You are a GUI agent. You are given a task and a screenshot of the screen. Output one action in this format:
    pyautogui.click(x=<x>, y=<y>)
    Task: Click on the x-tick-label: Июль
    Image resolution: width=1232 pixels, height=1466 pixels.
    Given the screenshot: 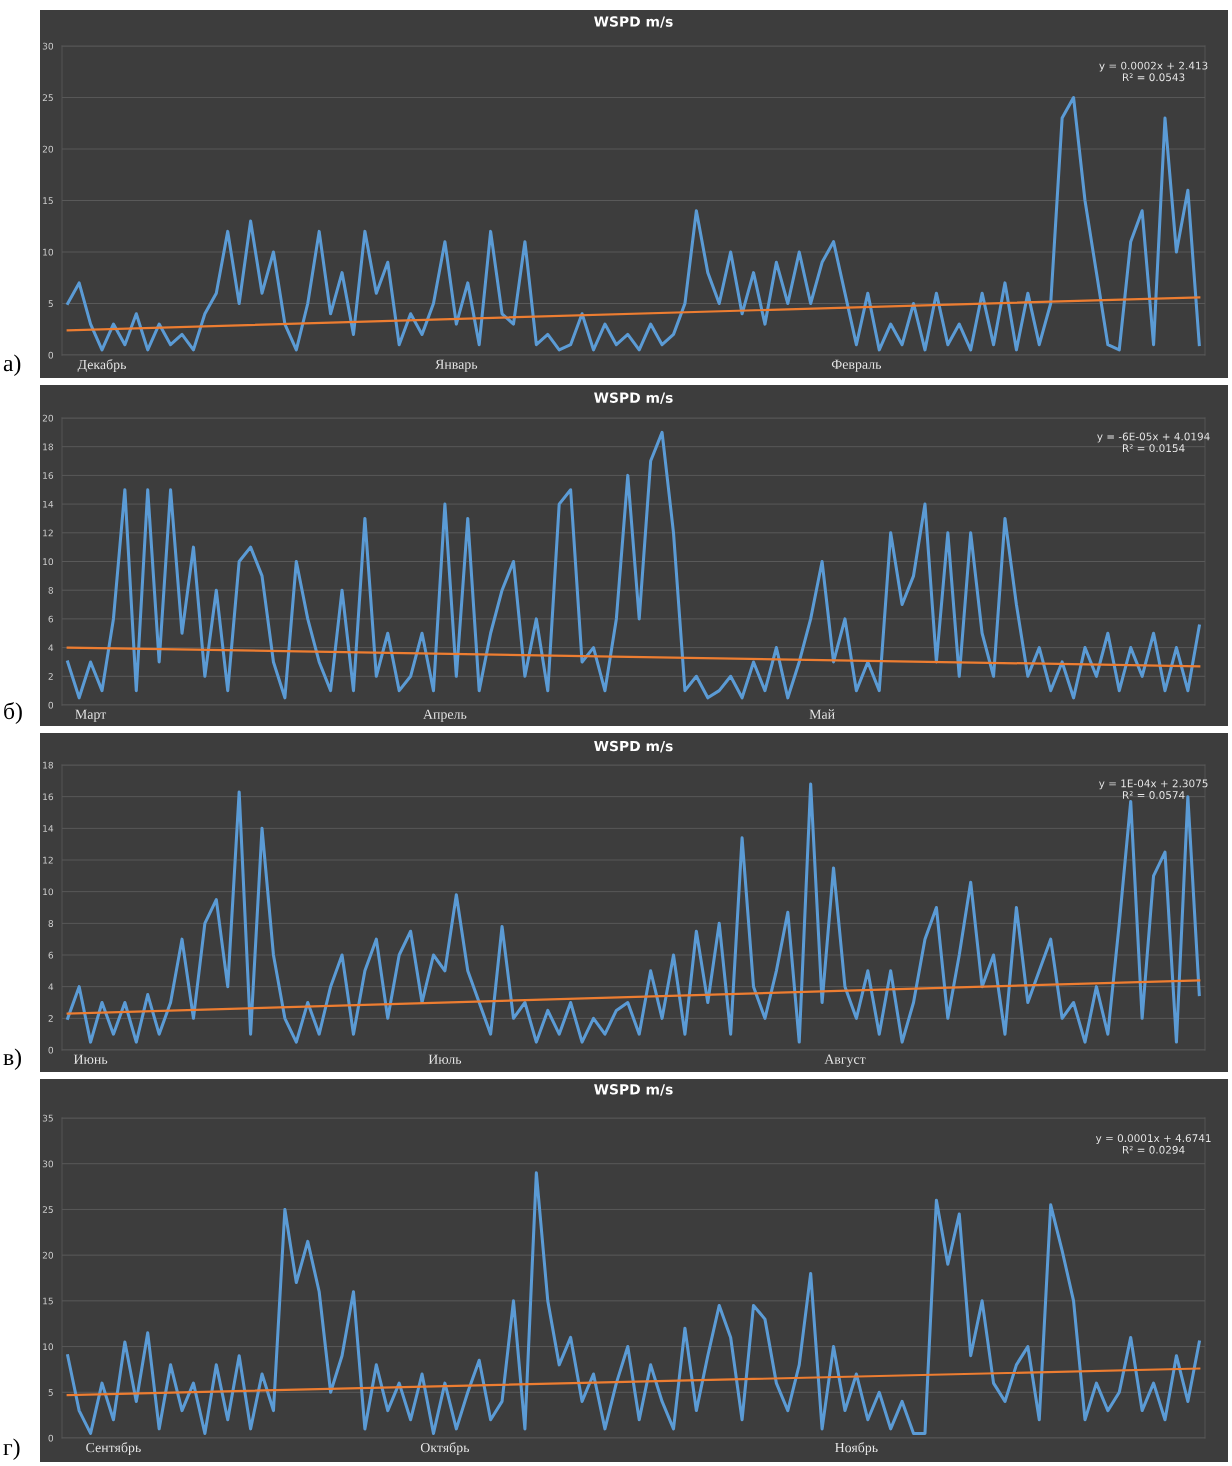 What is the action you would take?
    pyautogui.click(x=445, y=1059)
    